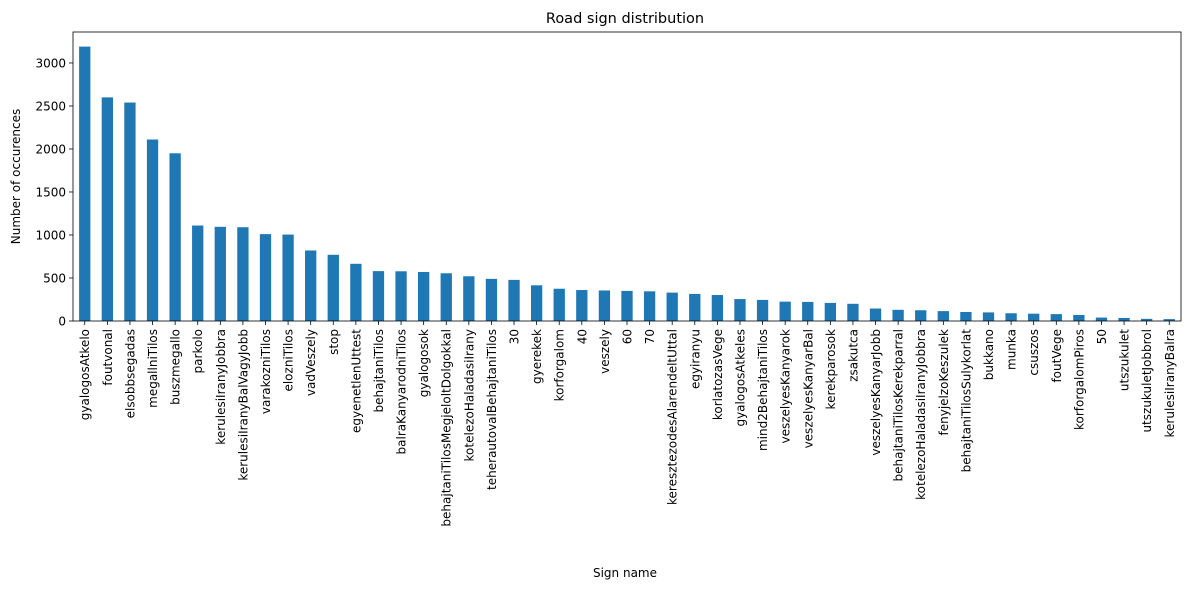  I want to click on x-tick-label-22: 40, so click(582, 336).